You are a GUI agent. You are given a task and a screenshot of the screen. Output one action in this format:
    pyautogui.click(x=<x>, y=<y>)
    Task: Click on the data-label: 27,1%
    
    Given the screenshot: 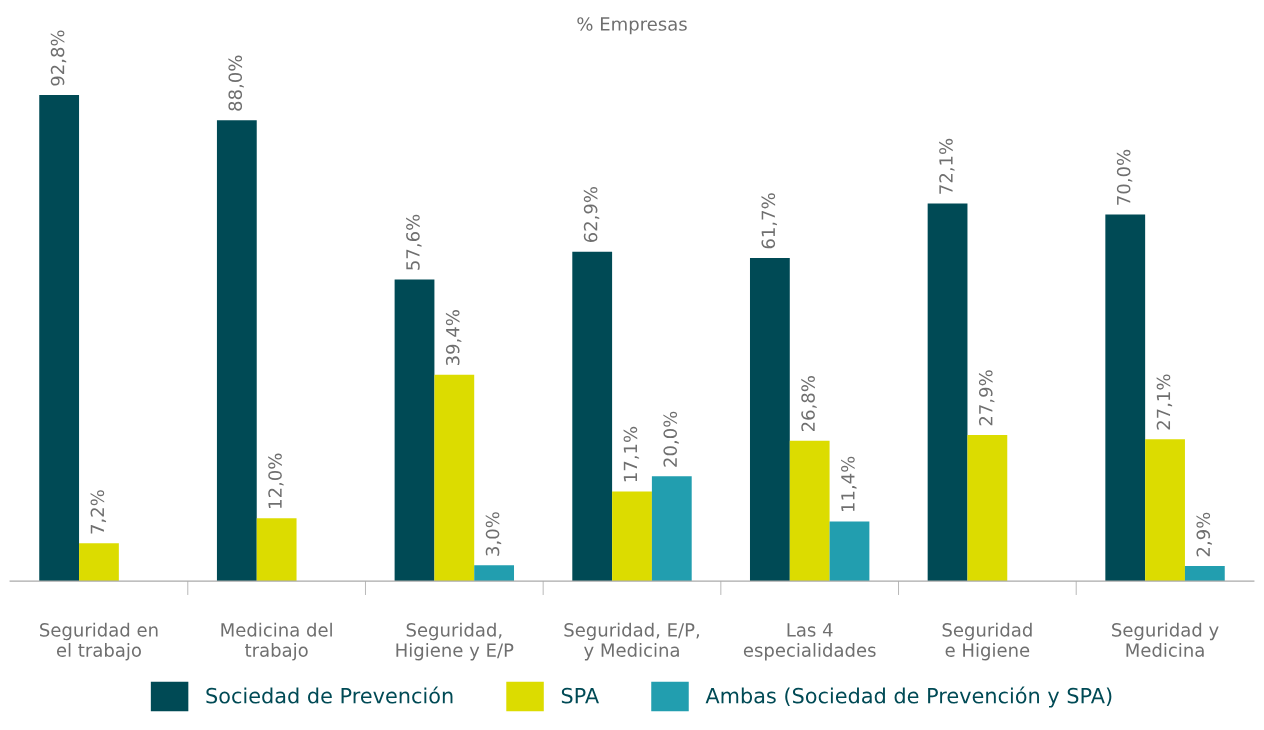 What is the action you would take?
    pyautogui.click(x=1164, y=402)
    